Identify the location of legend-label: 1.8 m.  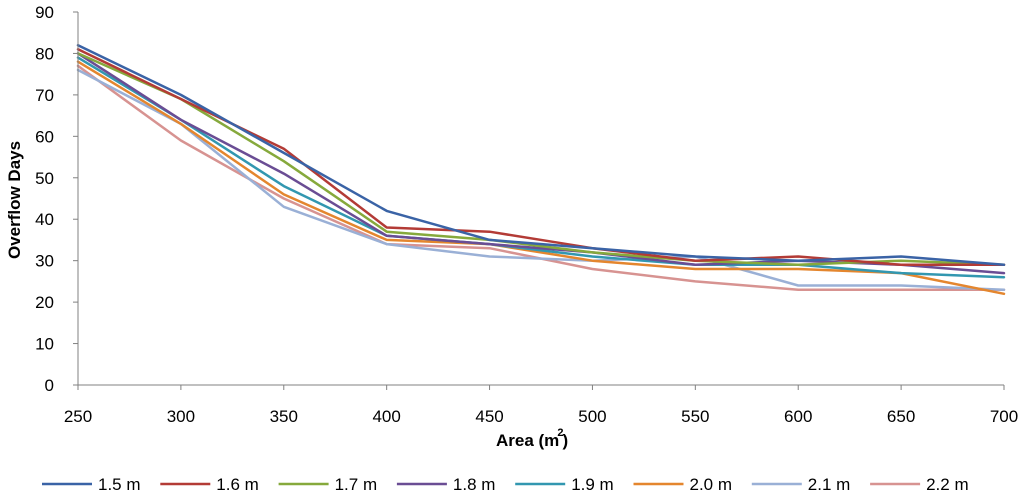
(474, 484).